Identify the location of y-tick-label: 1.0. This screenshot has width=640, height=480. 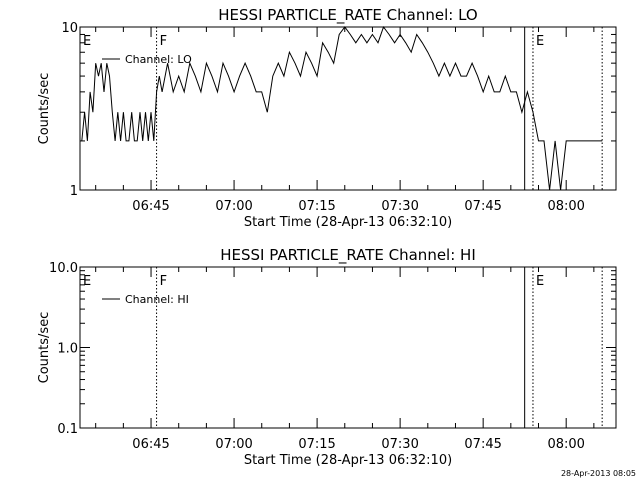
(67, 349).